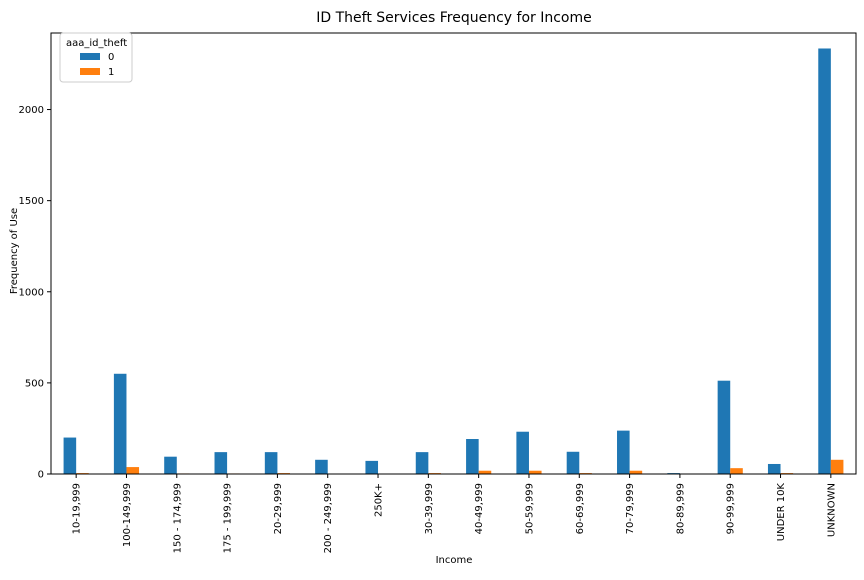 The image size is (864, 580). What do you see at coordinates (96, 43) in the screenshot?
I see `legend-title: aaa_id_theft` at bounding box center [96, 43].